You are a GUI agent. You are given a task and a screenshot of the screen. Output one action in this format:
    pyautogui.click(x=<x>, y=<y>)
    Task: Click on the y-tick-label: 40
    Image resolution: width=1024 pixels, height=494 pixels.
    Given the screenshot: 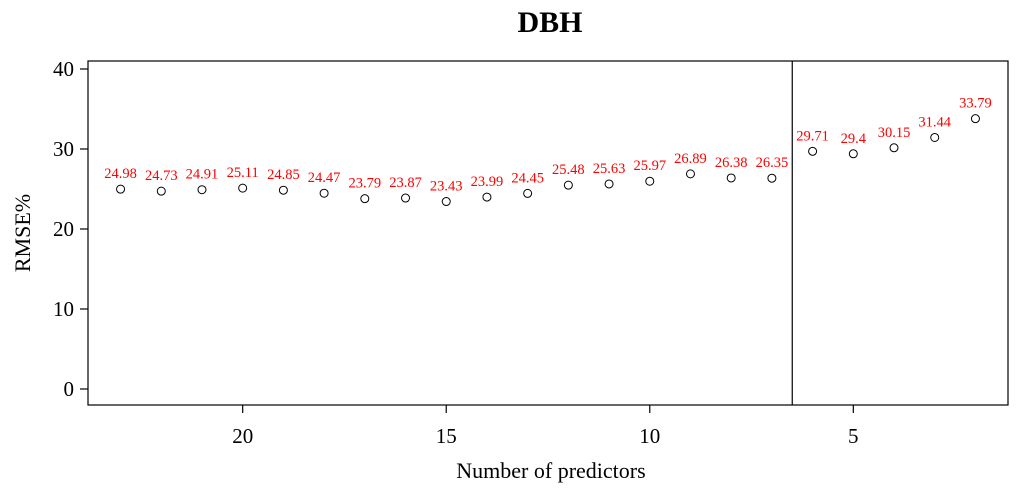 What is the action you would take?
    pyautogui.click(x=63, y=69)
    